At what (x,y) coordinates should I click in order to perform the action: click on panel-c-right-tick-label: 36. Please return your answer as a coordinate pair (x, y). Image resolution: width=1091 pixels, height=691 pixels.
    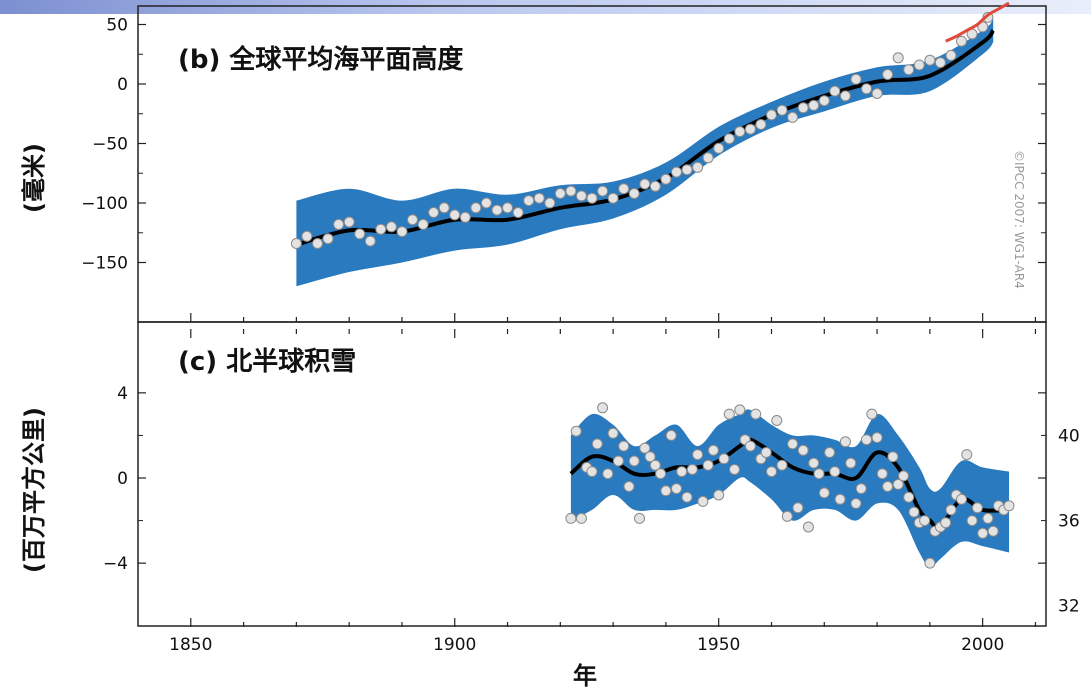
    Looking at the image, I should click on (1069, 522).